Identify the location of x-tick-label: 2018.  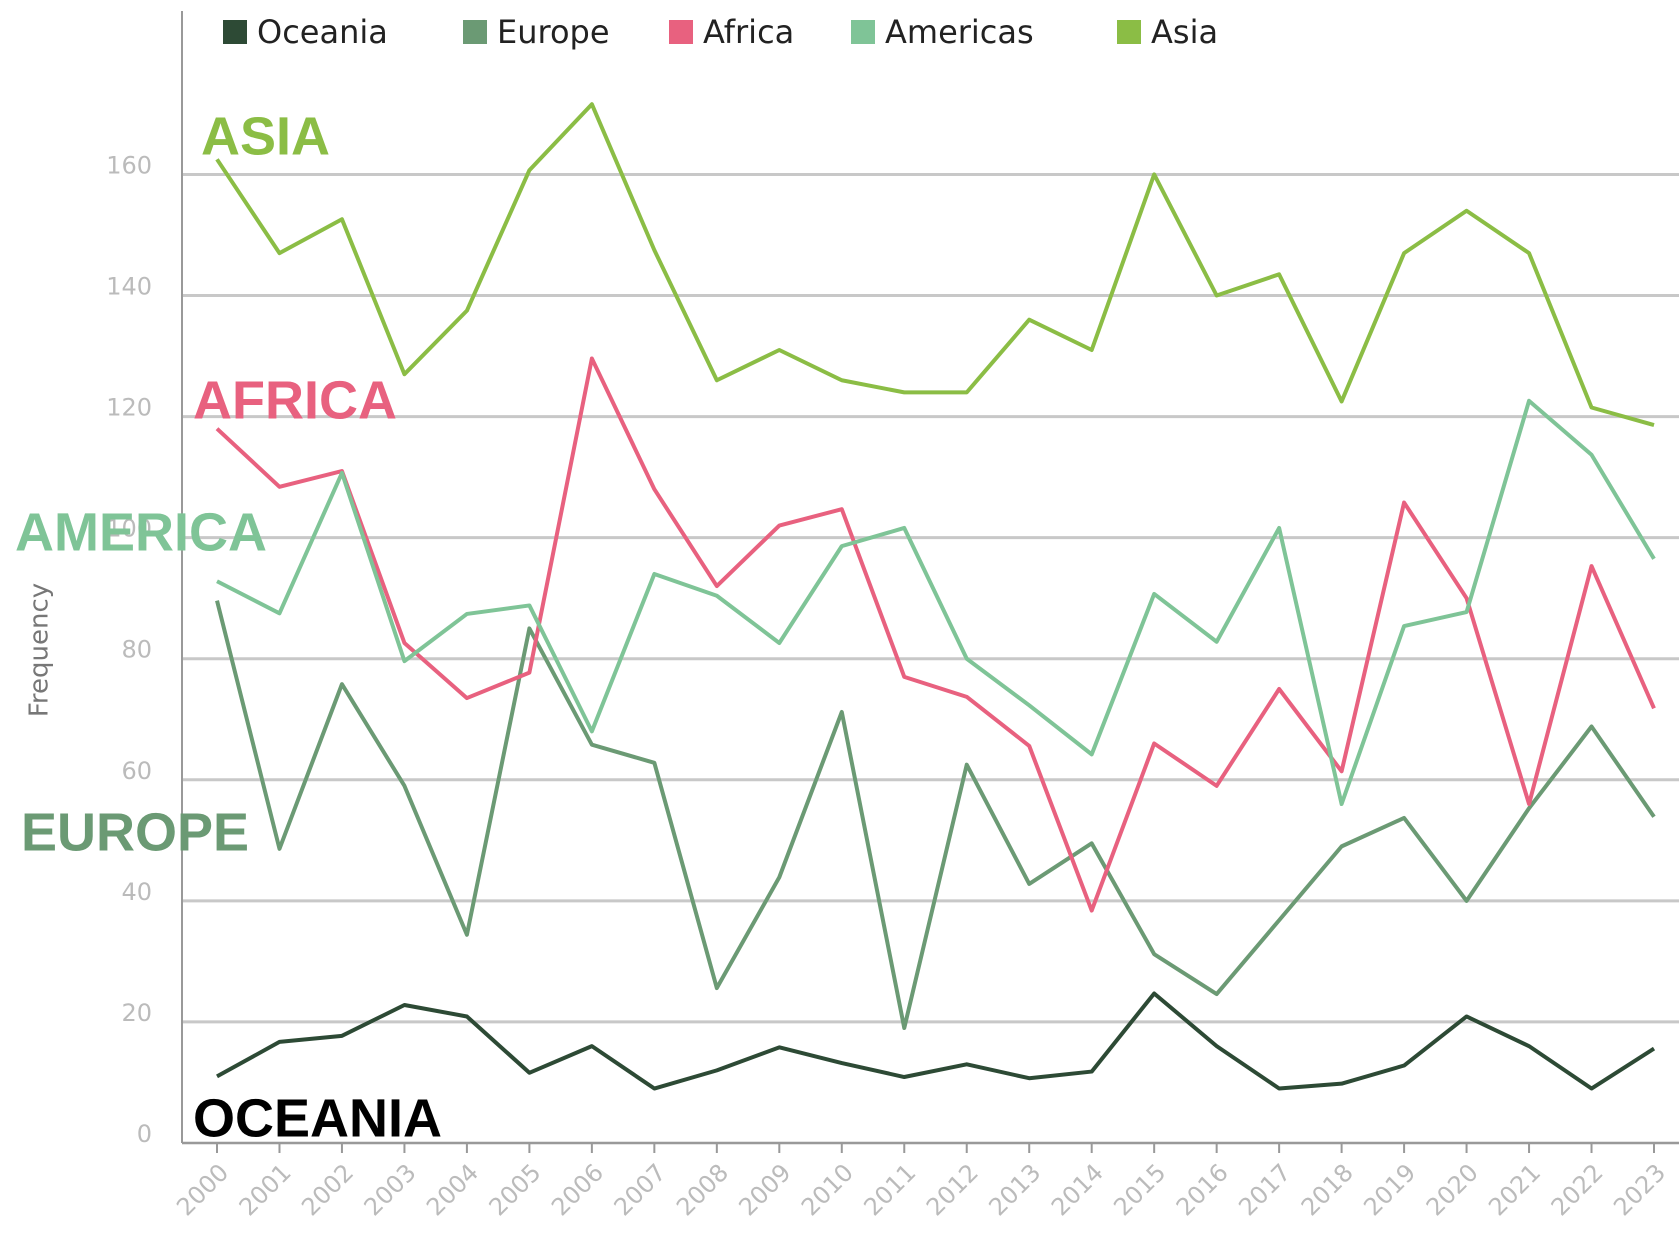
(1327, 1189).